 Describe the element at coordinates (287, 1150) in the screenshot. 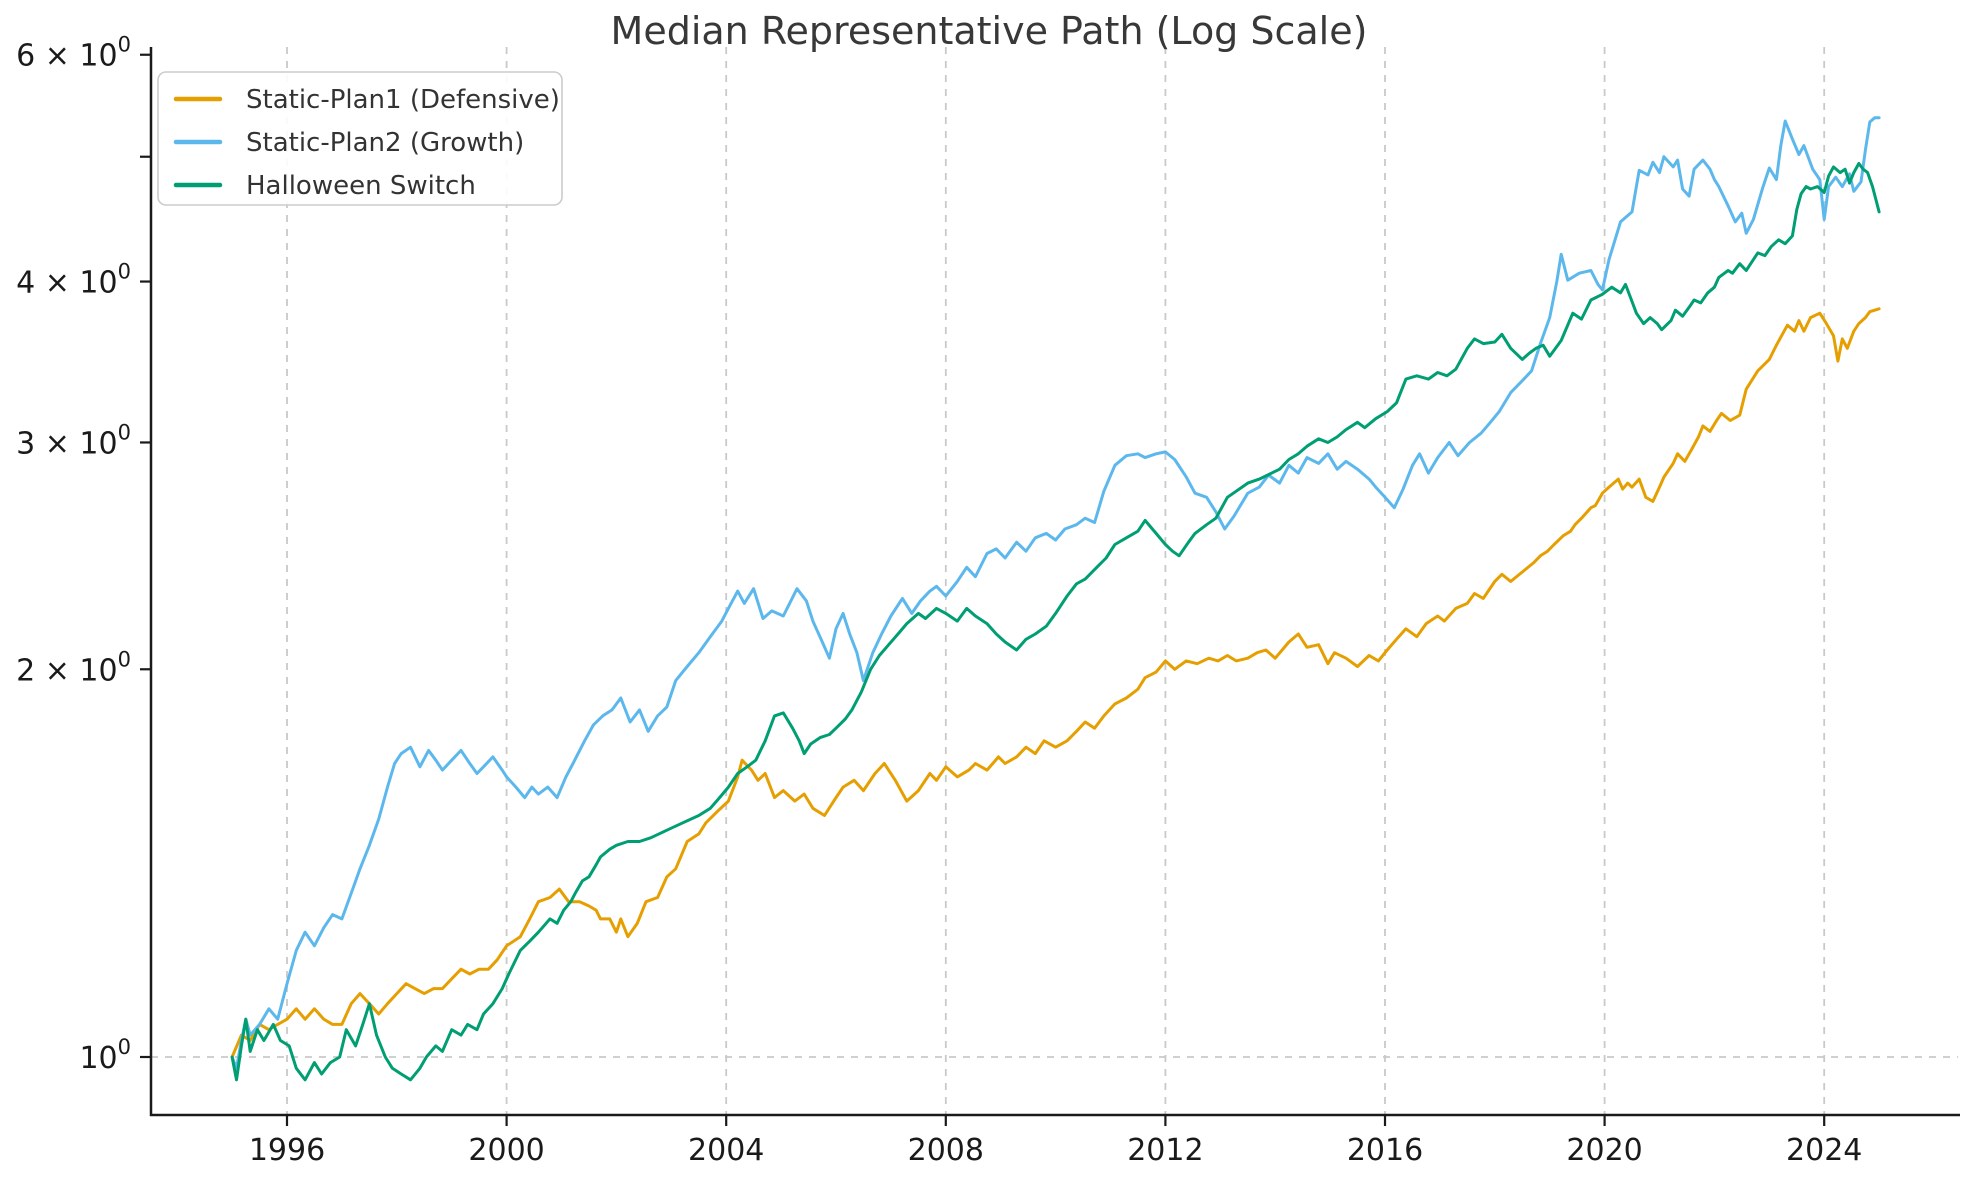

I see `x-axis-tick-label: 1996` at that location.